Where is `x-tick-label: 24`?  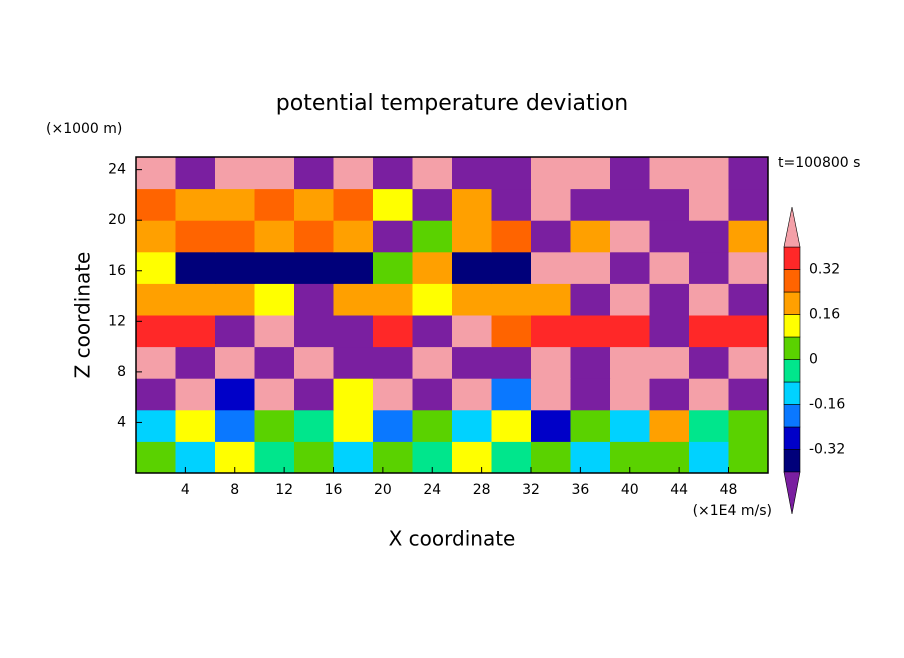
x-tick-label: 24 is located at coordinates (432, 490).